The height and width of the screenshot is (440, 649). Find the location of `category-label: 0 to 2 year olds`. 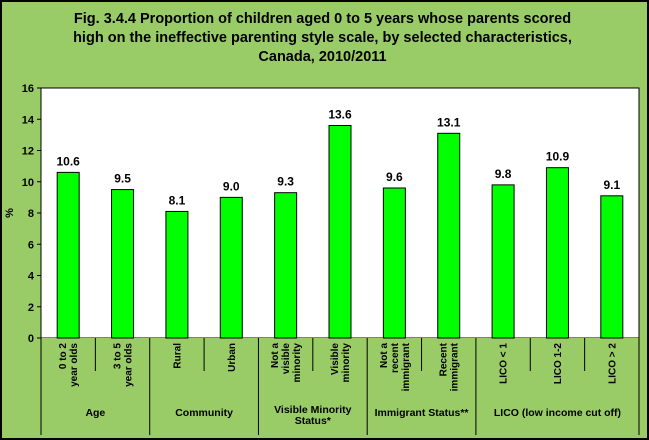

category-label: 0 to 2 year olds is located at coordinates (69, 365).